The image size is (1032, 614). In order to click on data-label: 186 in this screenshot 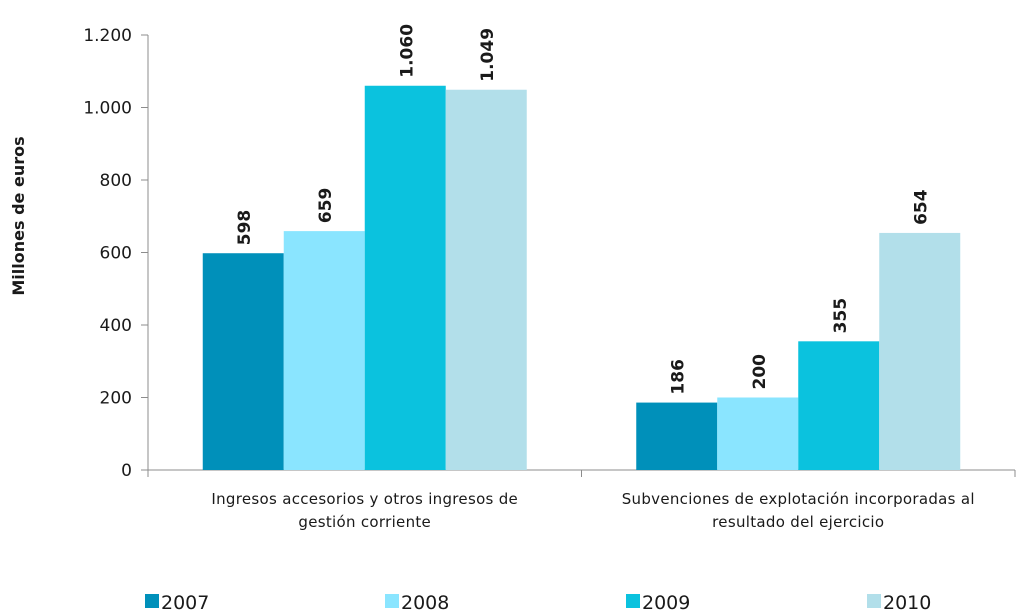, I will do `click(679, 377)`.